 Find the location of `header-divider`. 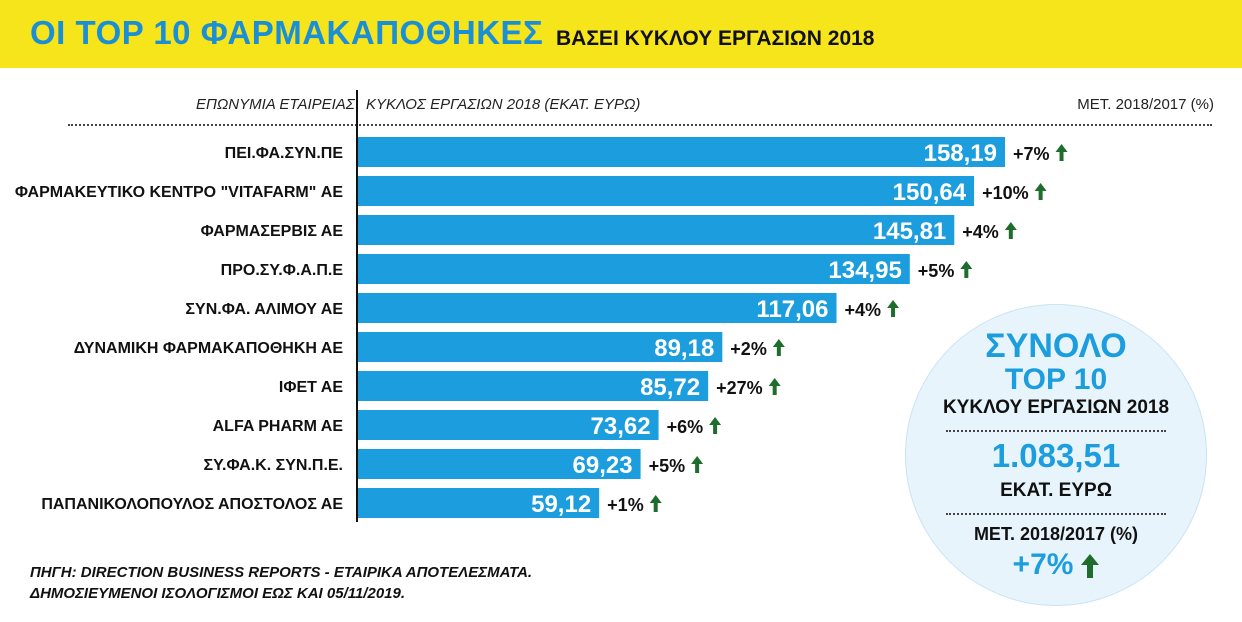

header-divider is located at coordinates (640, 125).